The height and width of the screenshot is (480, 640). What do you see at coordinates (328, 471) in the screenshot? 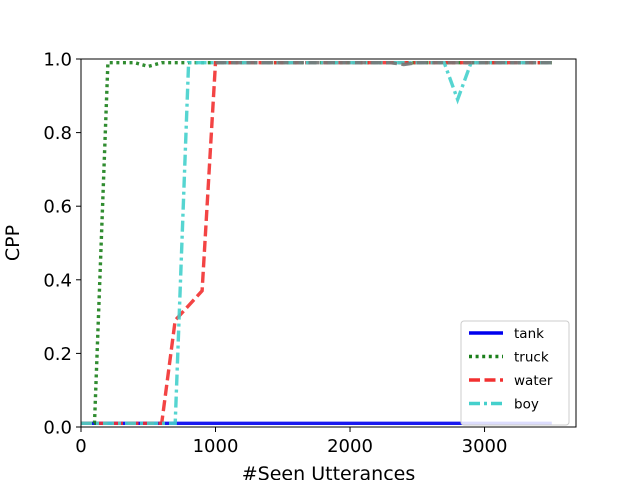
I see `x-axis-title: #Seen Utterances` at bounding box center [328, 471].